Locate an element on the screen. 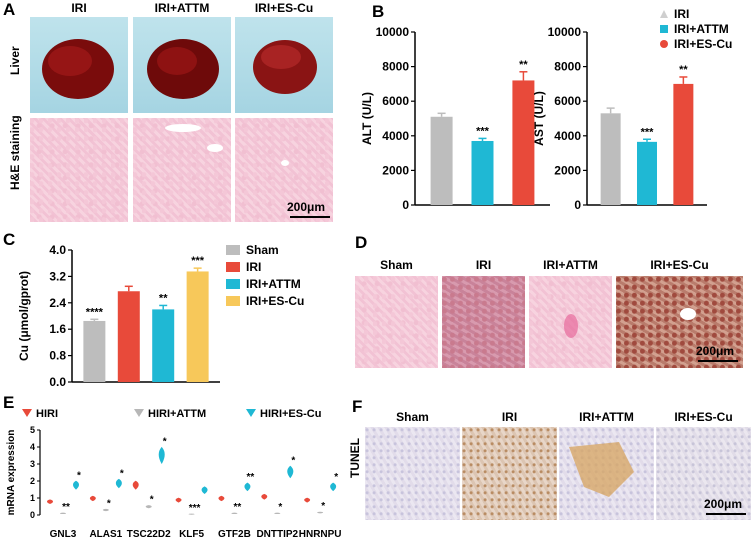  panel-label-e: E is located at coordinates (9, 402).